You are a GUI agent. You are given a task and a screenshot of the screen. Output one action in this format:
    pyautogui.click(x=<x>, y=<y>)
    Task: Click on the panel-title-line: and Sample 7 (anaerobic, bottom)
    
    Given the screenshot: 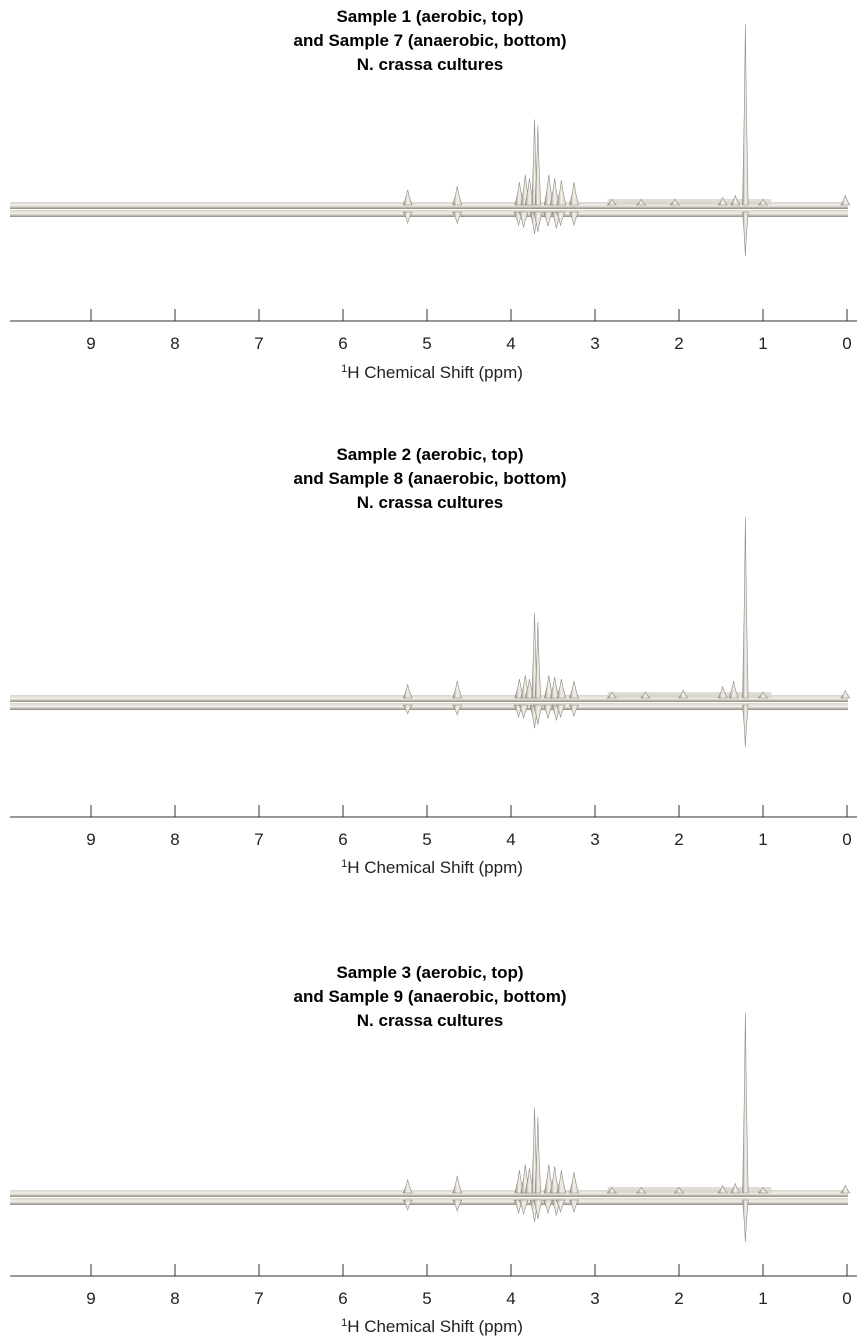 What is the action you would take?
    pyautogui.click(x=430, y=40)
    